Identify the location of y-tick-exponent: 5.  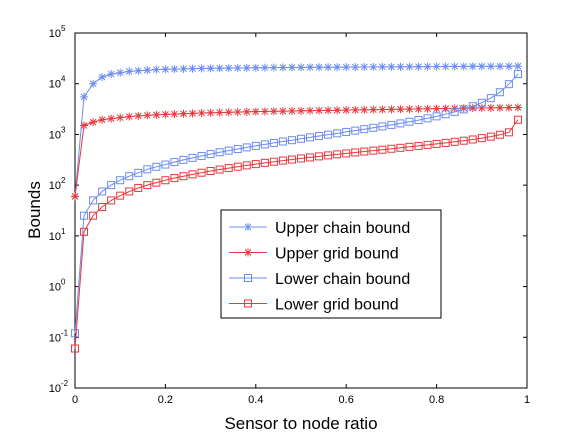
(63, 28).